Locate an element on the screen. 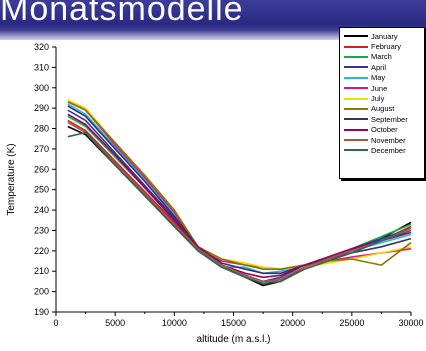  legend-item-december: December is located at coordinates (382, 150).